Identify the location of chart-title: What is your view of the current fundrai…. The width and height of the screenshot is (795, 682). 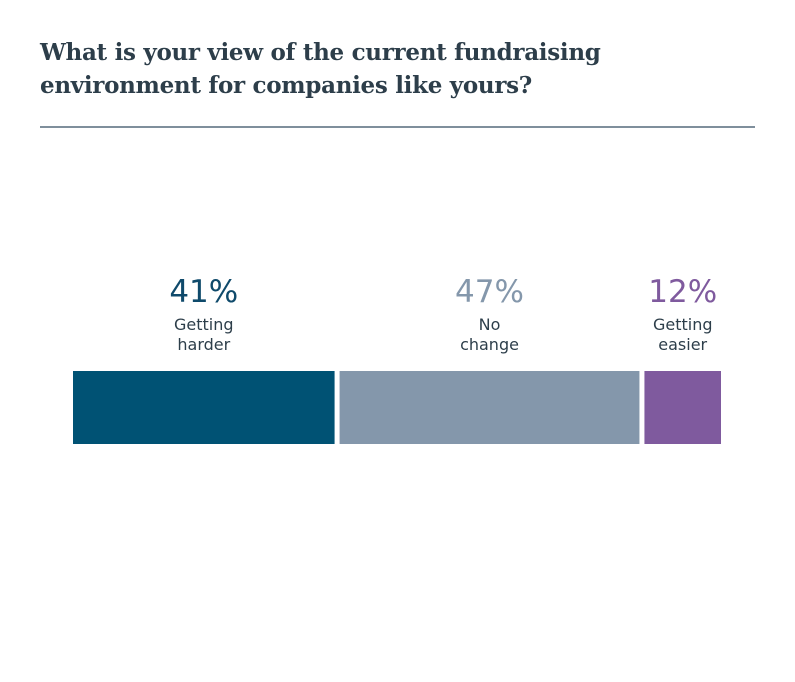
(320, 69).